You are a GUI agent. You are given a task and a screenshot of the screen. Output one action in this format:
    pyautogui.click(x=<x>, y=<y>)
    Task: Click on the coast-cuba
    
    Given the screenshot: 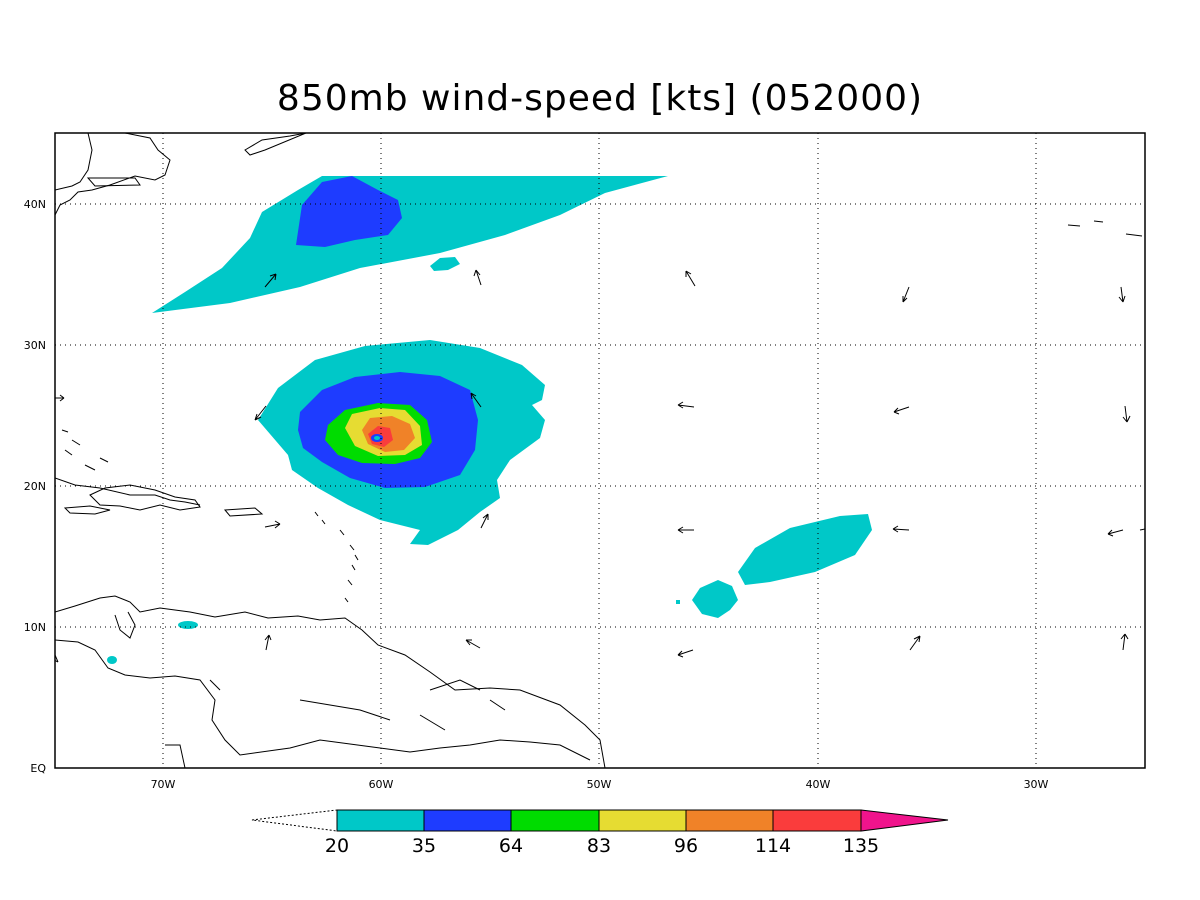 What is the action you would take?
    pyautogui.click(x=128, y=491)
    